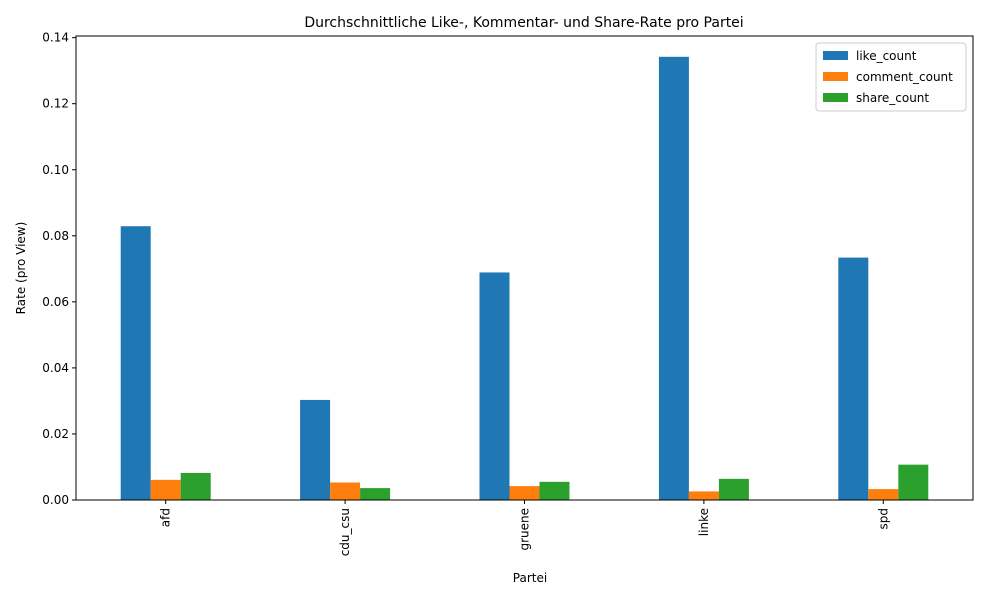  What do you see at coordinates (195, 486) in the screenshot?
I see `bar-share_count-afd` at bounding box center [195, 486].